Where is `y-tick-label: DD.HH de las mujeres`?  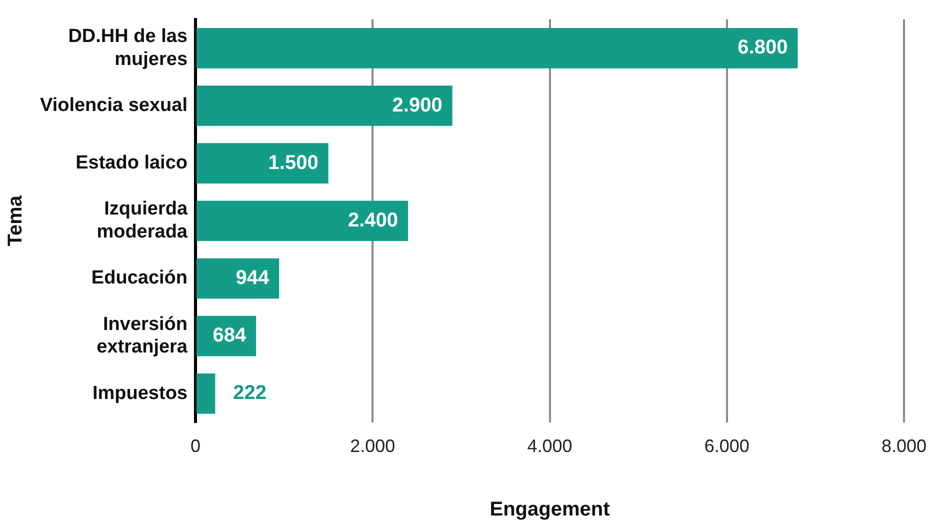 y-tick-label: DD.HH de las mujeres is located at coordinates (128, 48).